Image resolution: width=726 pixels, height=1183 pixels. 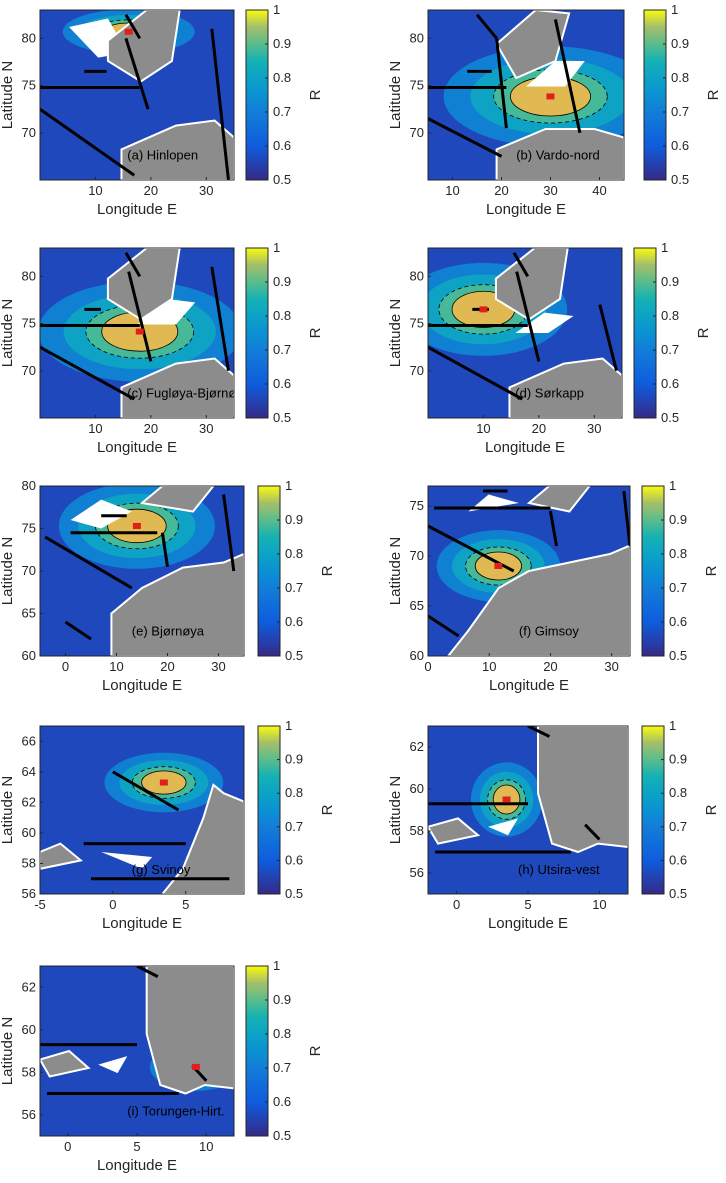 I want to click on y-tick-label: 64, so click(x=29, y=771).